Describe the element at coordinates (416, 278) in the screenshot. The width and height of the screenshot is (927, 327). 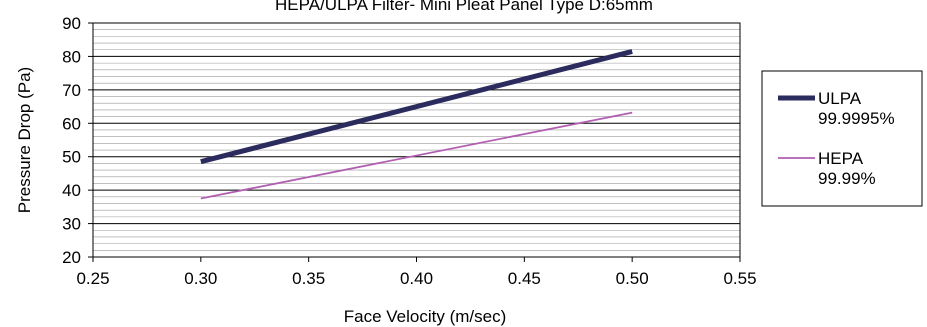
I see `x-tick-label: 0.40` at that location.